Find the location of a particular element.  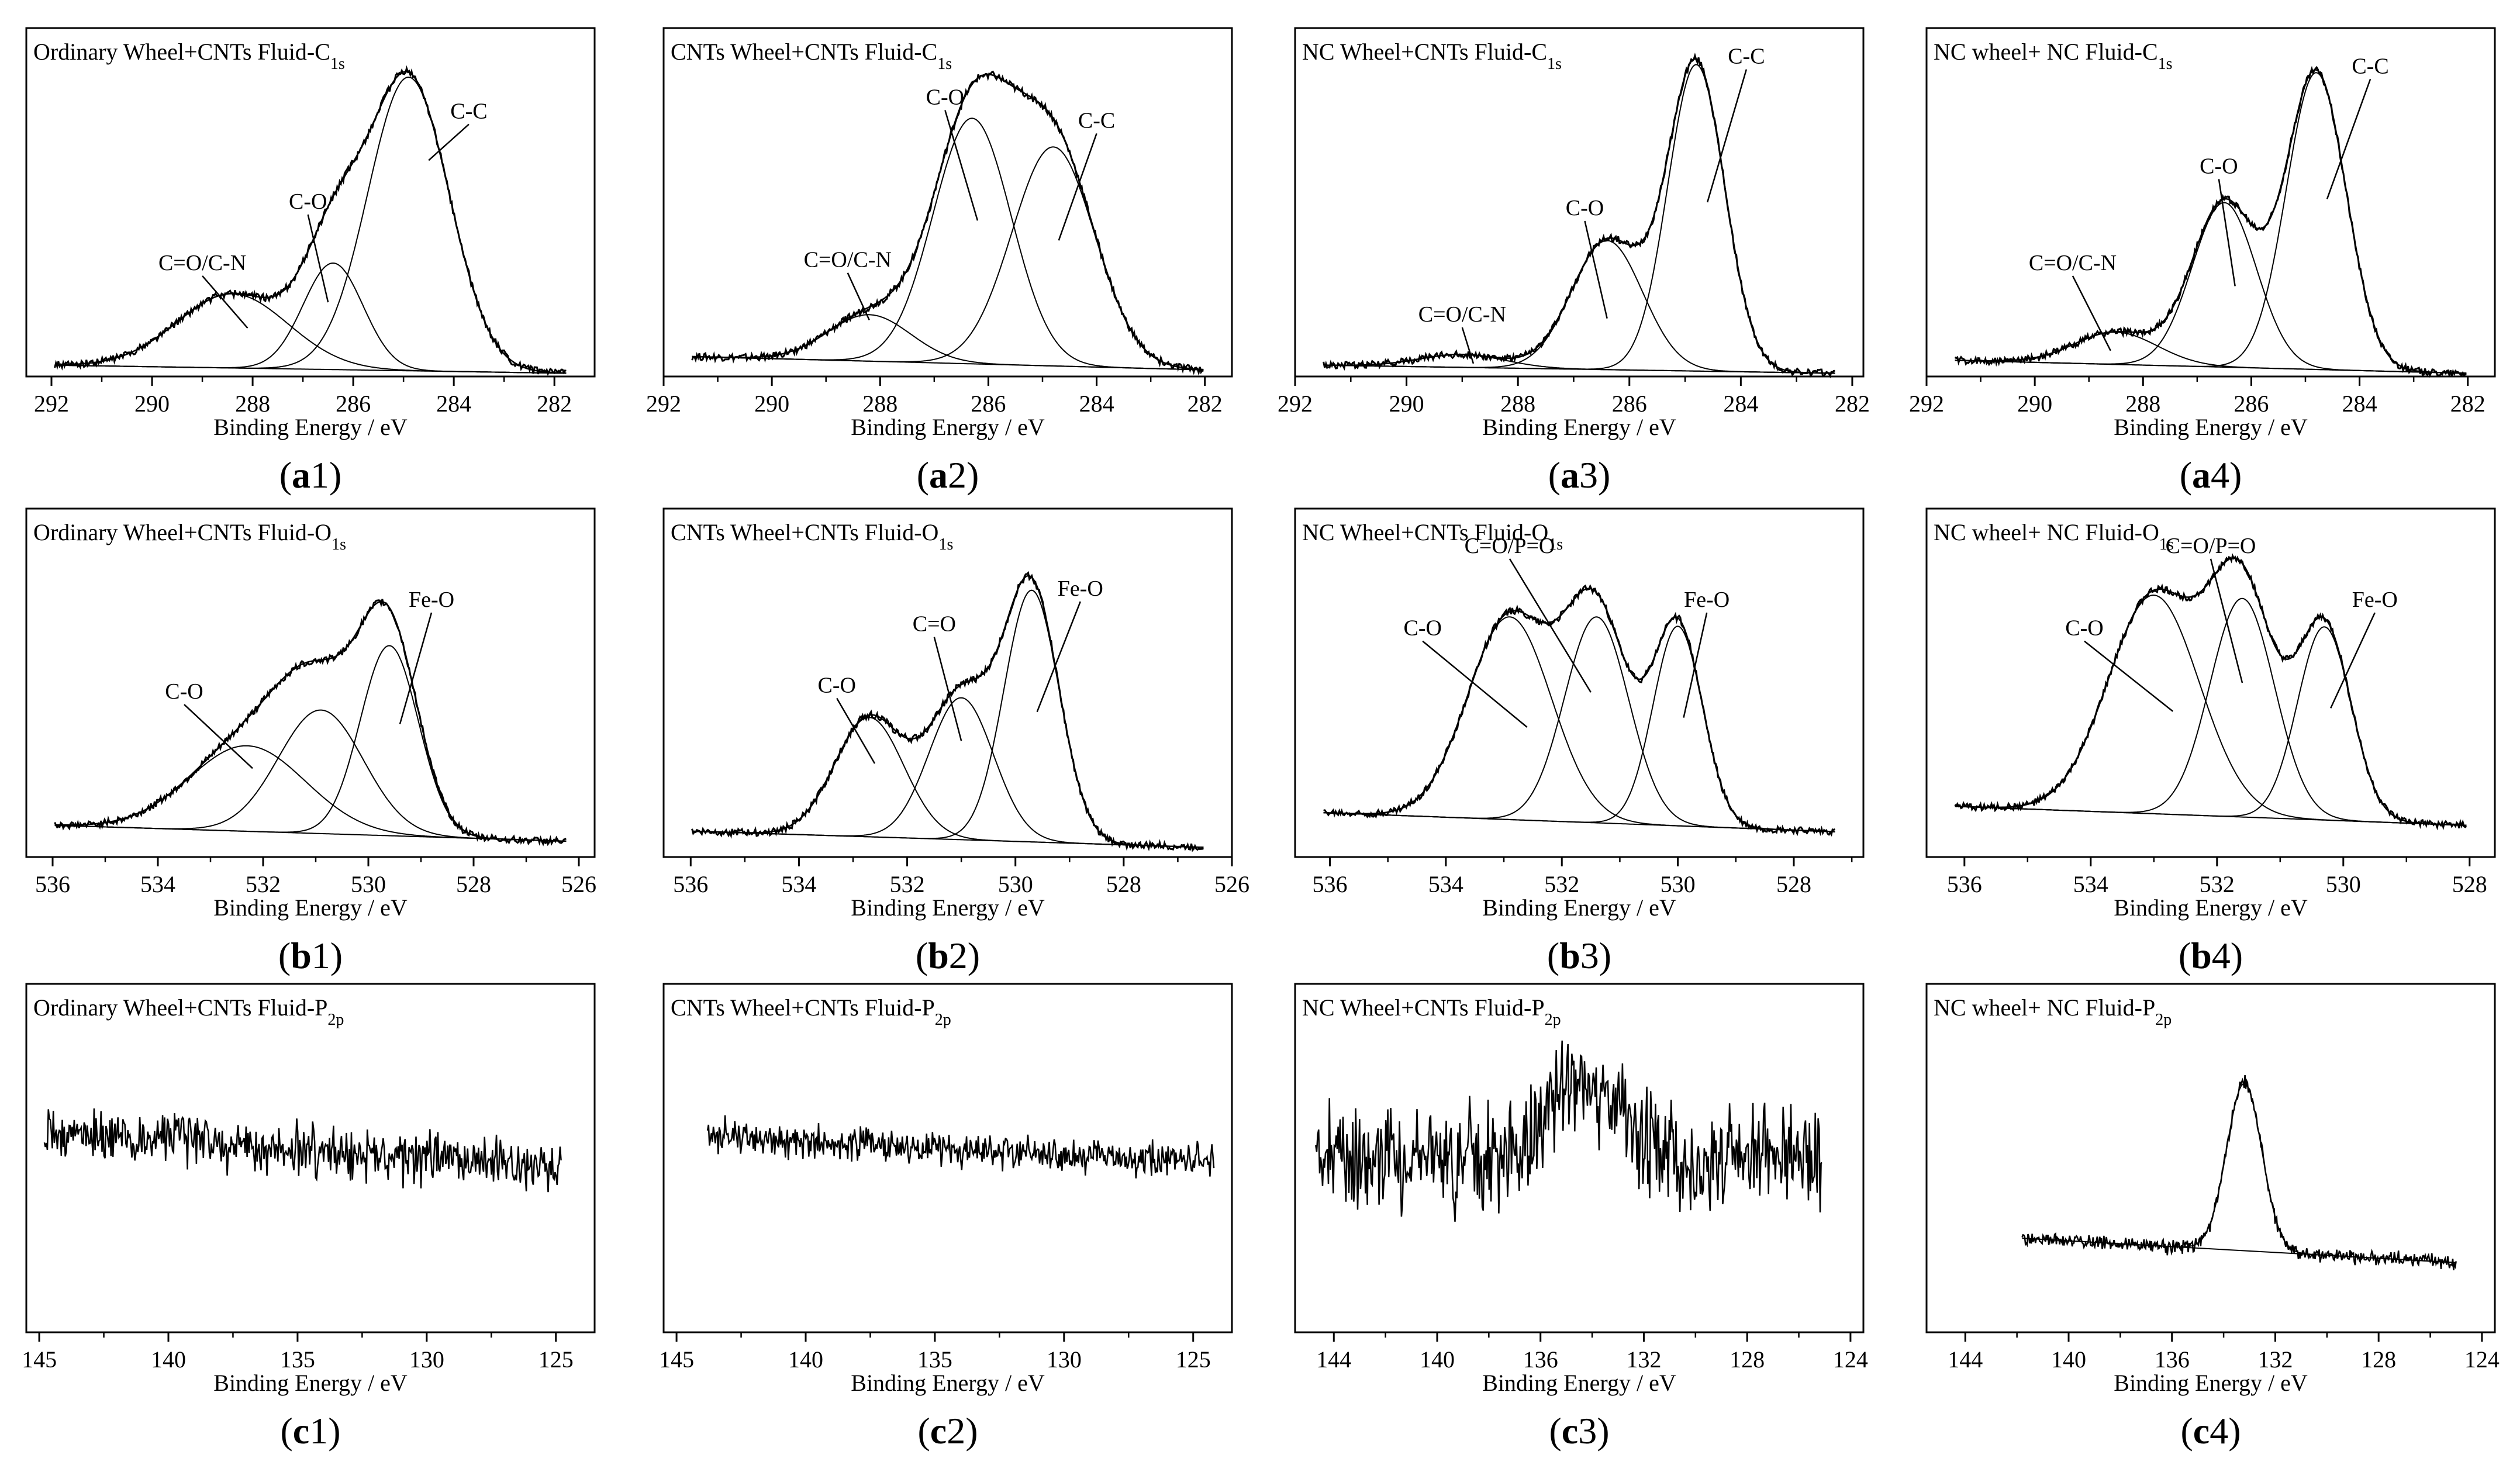

x-tick-label: 530 is located at coordinates (368, 884).